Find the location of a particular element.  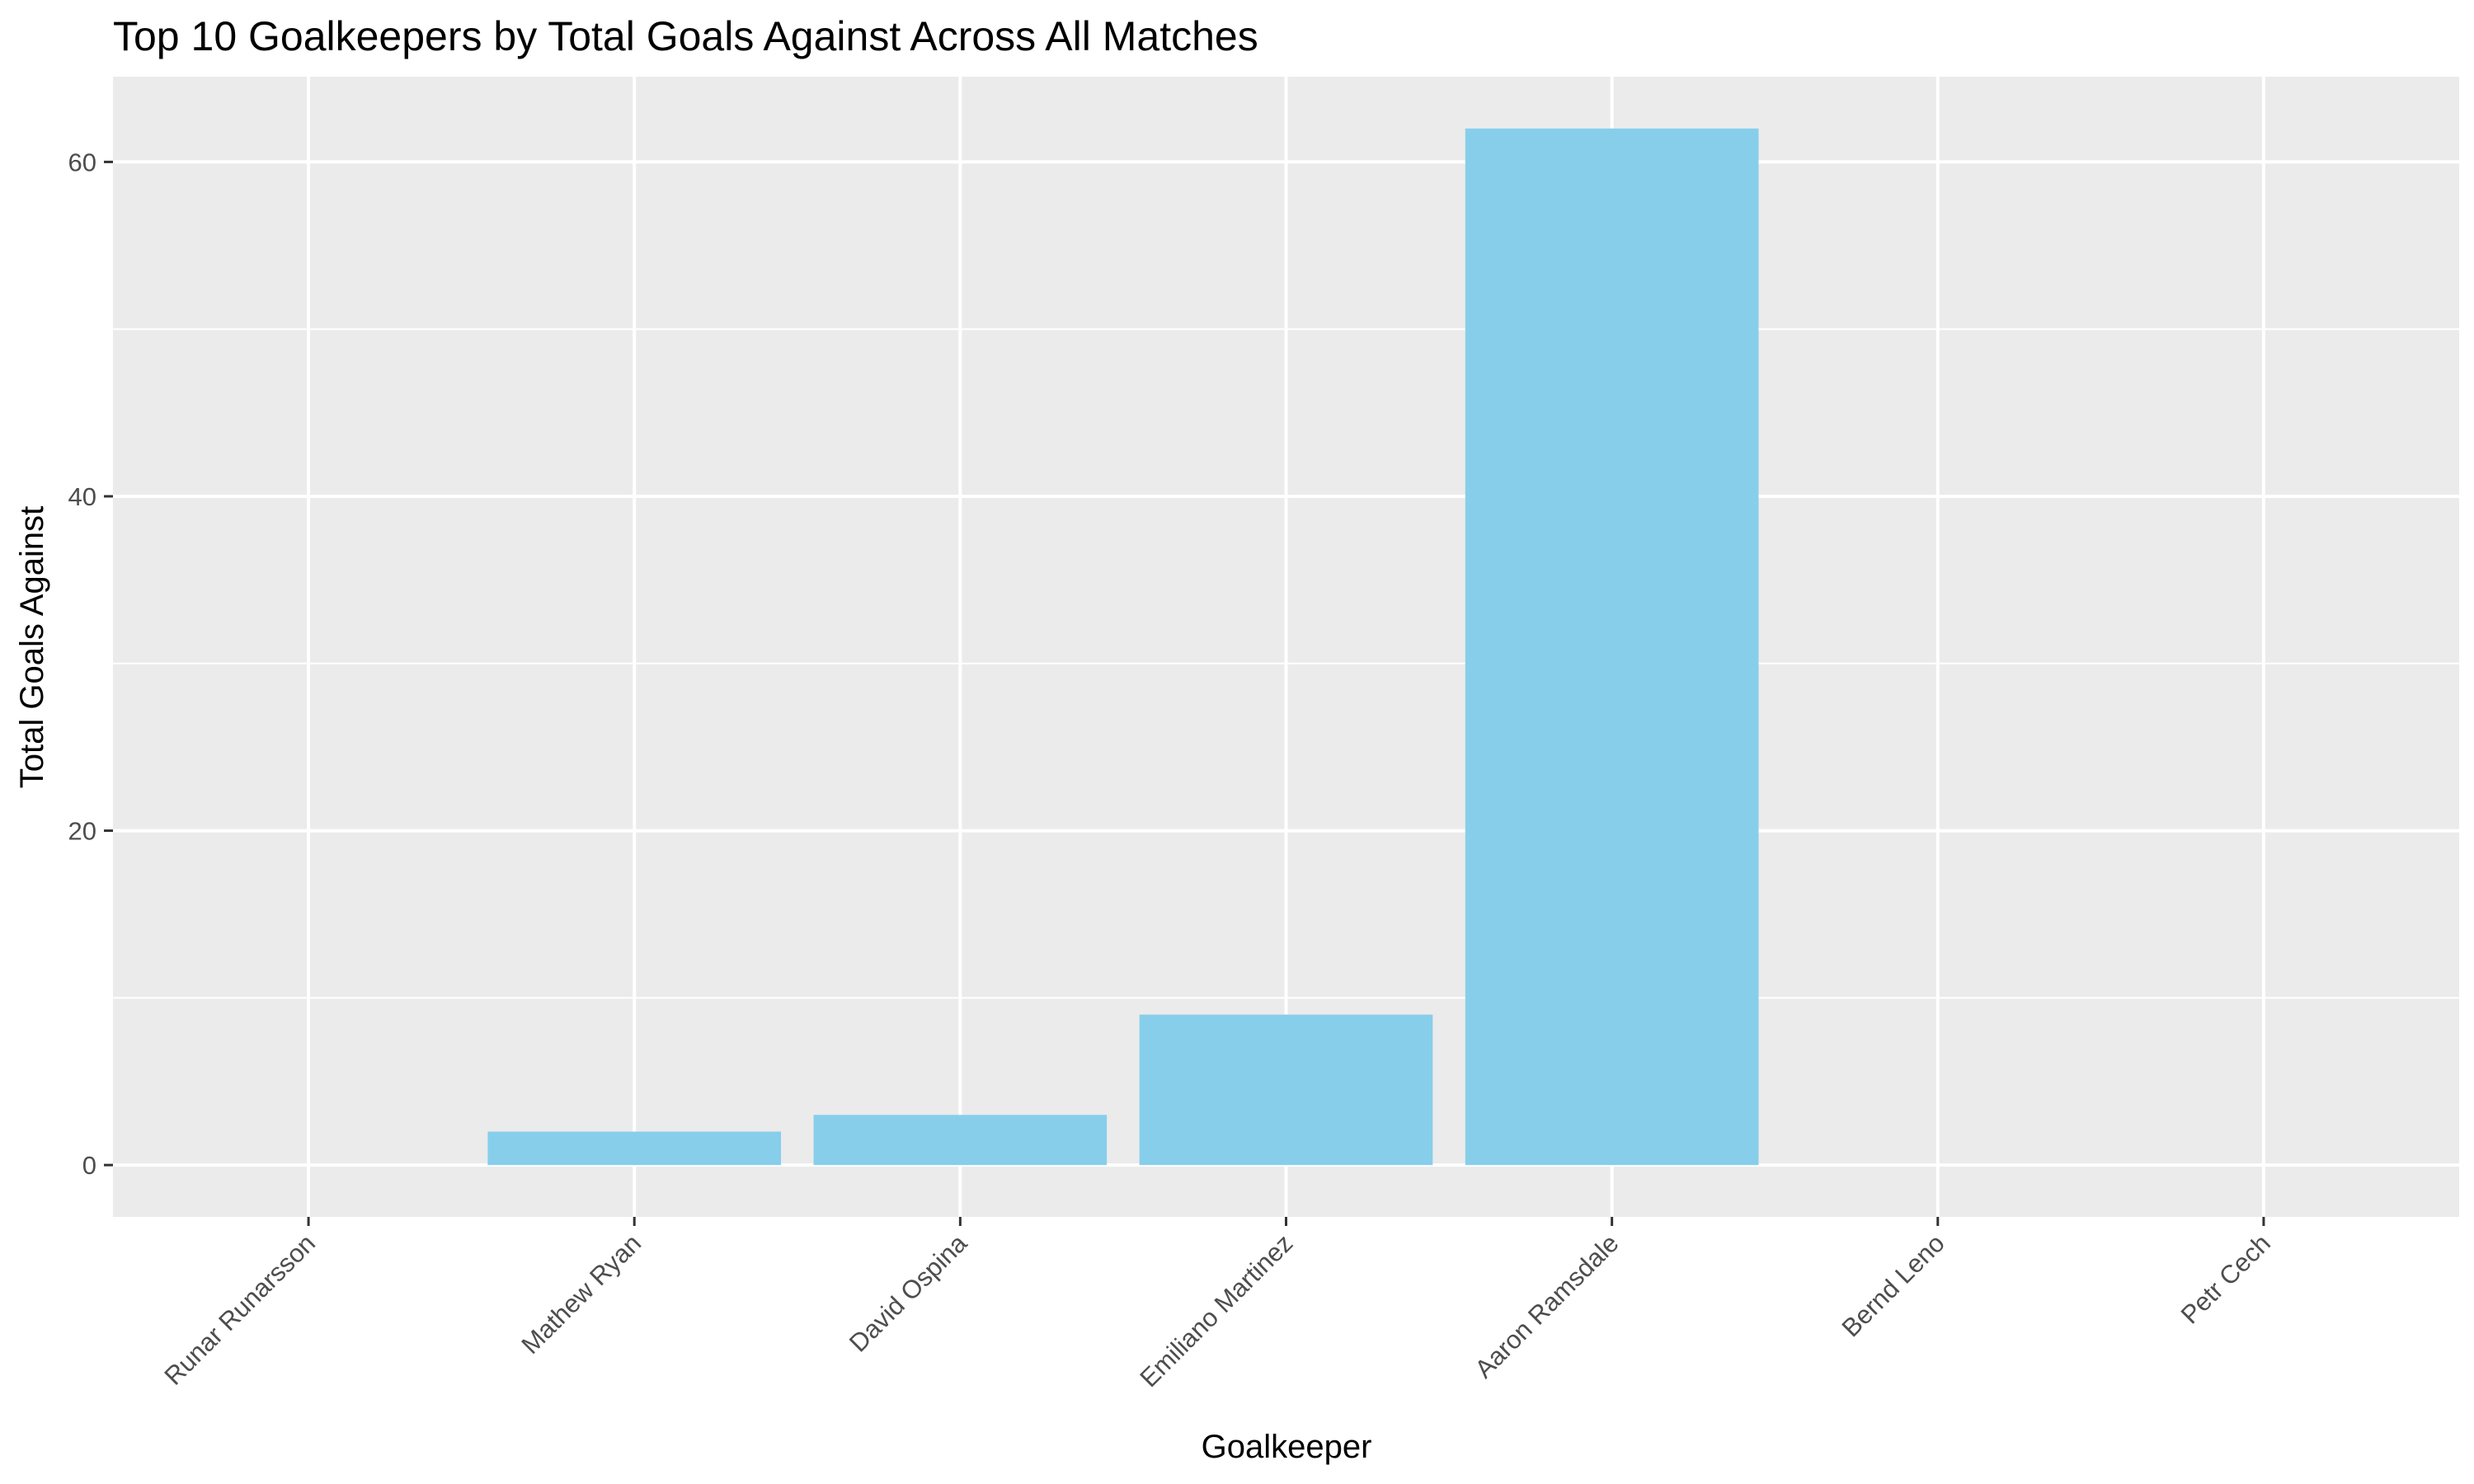

y-tick-label: 40 is located at coordinates (82, 496).